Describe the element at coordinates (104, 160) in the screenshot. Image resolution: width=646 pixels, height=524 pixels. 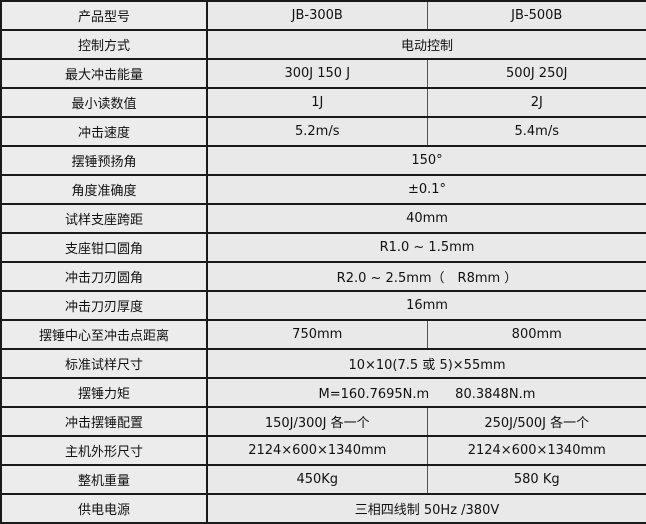
I see `row-label: 摆锤预扬角` at that location.